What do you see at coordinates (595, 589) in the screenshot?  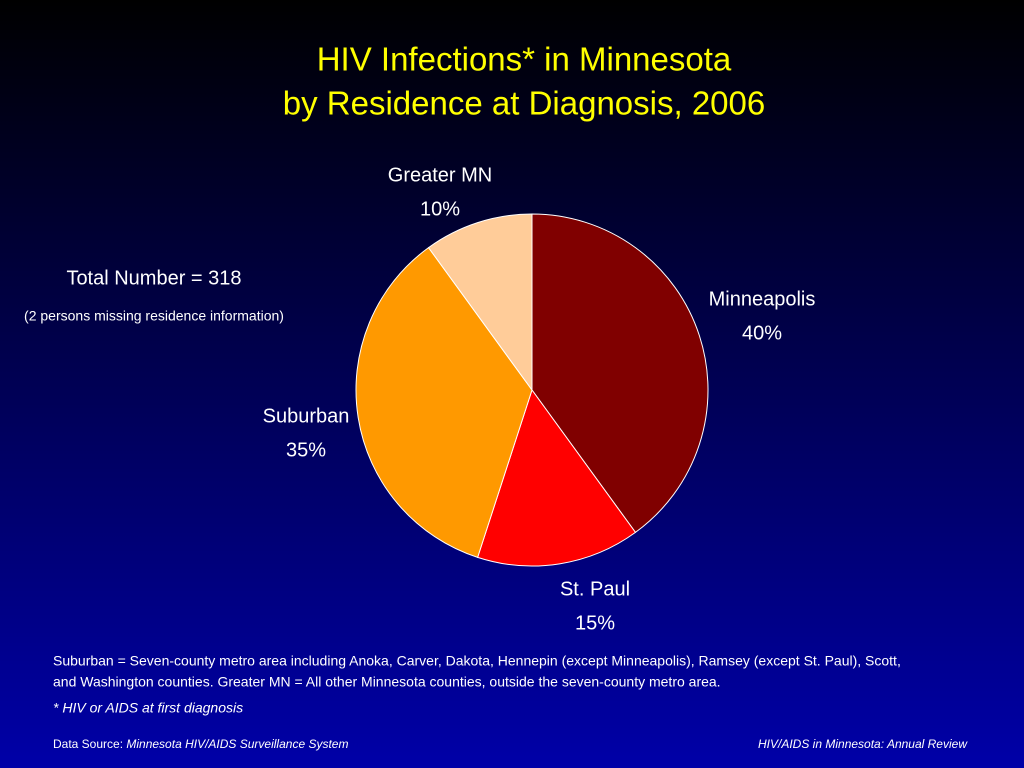 I see `slice-label: St. Paul` at bounding box center [595, 589].